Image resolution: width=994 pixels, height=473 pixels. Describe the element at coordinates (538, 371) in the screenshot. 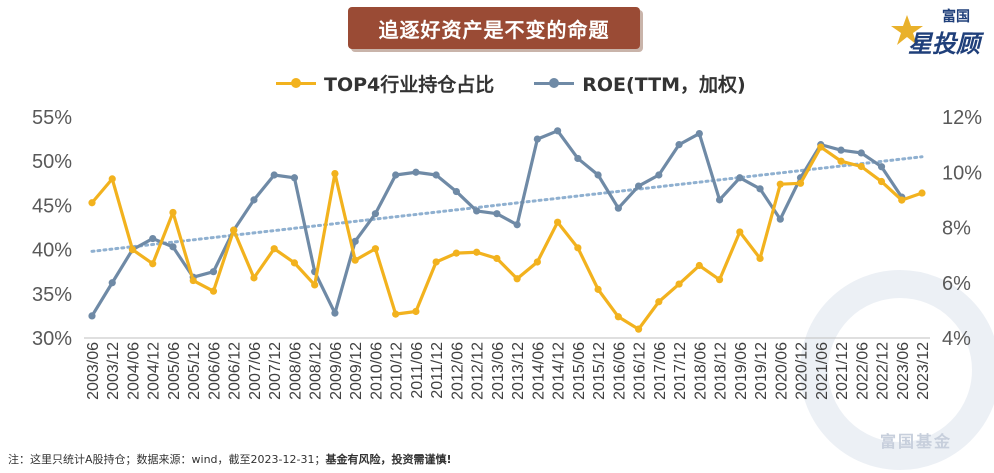

I see `x-tick-label: 2014/06` at that location.